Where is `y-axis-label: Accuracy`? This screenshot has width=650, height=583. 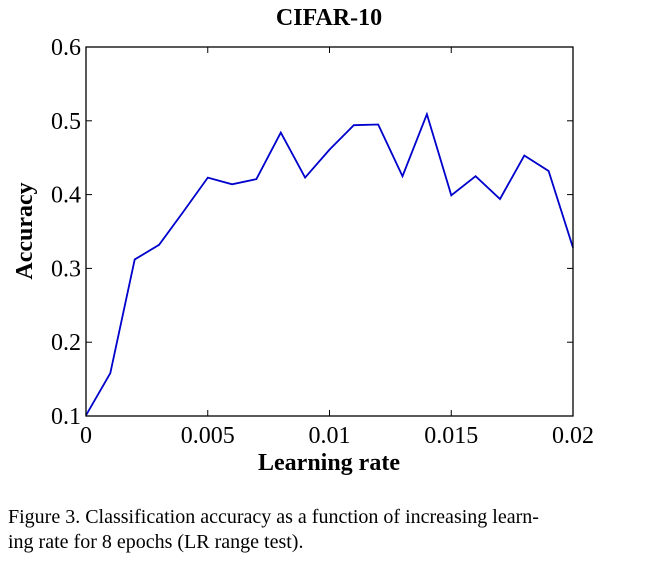 y-axis-label: Accuracy is located at coordinates (25, 230).